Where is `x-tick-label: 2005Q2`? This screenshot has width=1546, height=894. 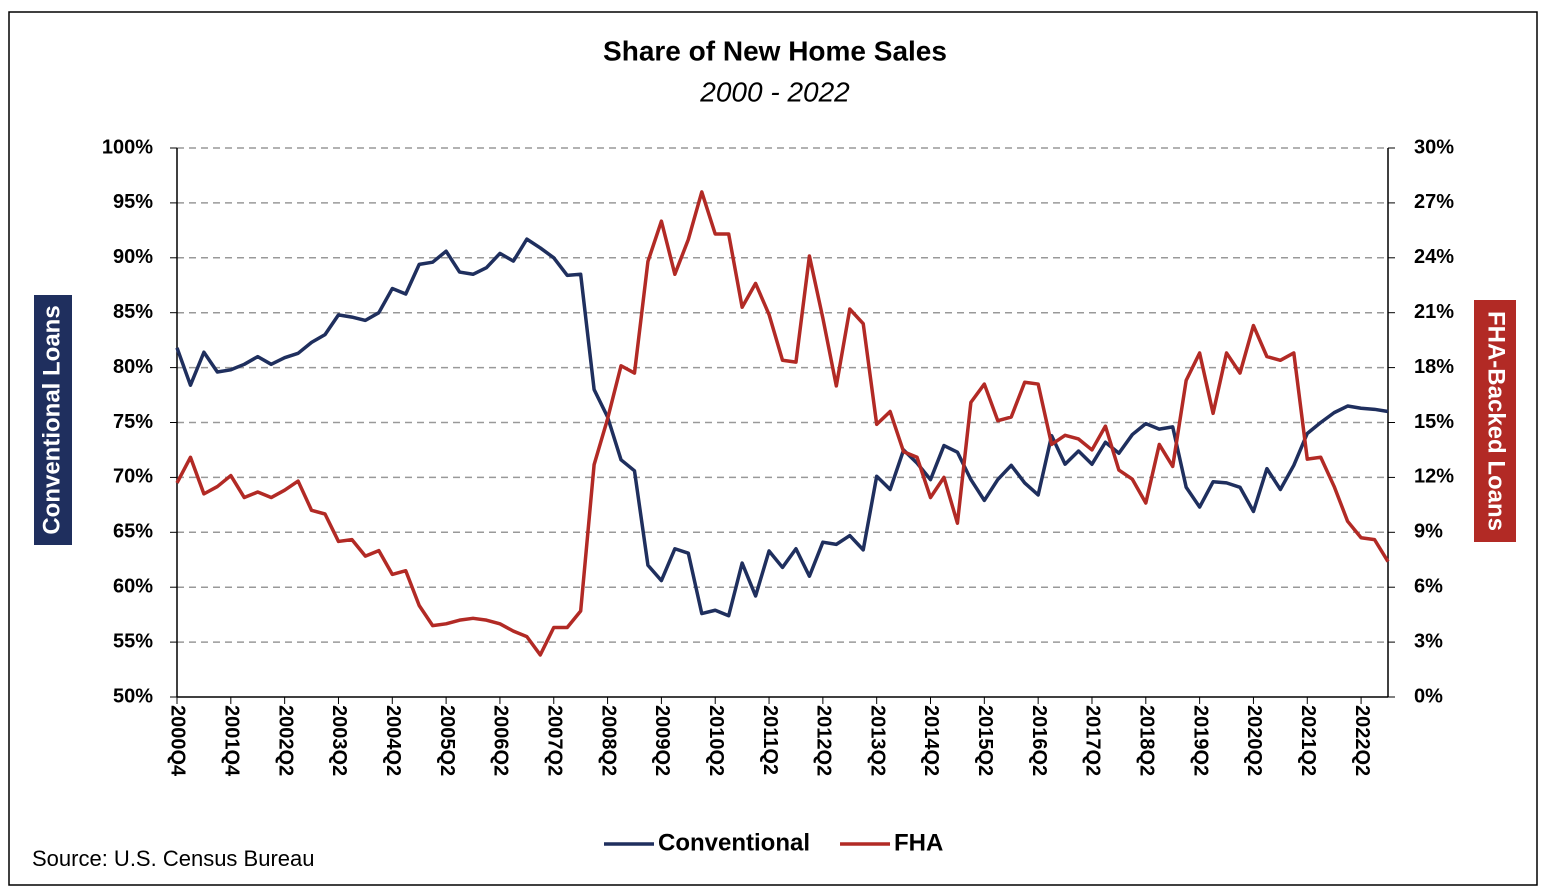 x-tick-label: 2005Q2 is located at coordinates (447, 740).